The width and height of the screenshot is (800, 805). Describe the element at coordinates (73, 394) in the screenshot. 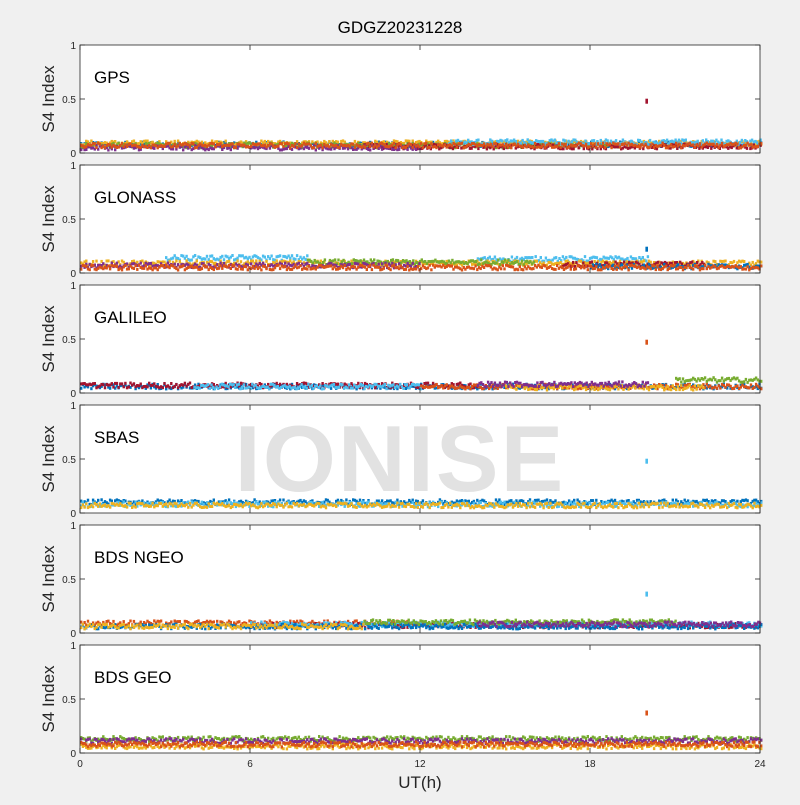

I see `y-tick-label: 0` at that location.